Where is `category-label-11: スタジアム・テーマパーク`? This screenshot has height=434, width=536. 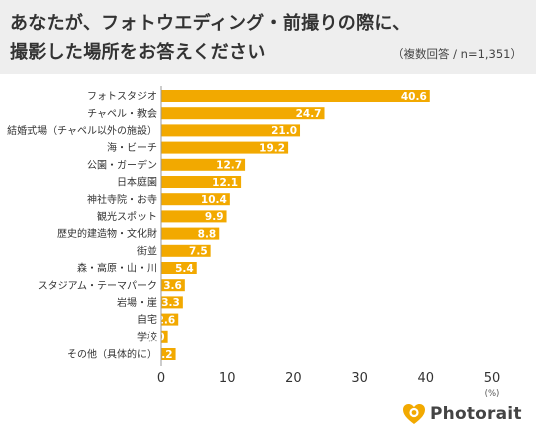 category-label-11: スタジアム・テーマパーク is located at coordinates (97, 286).